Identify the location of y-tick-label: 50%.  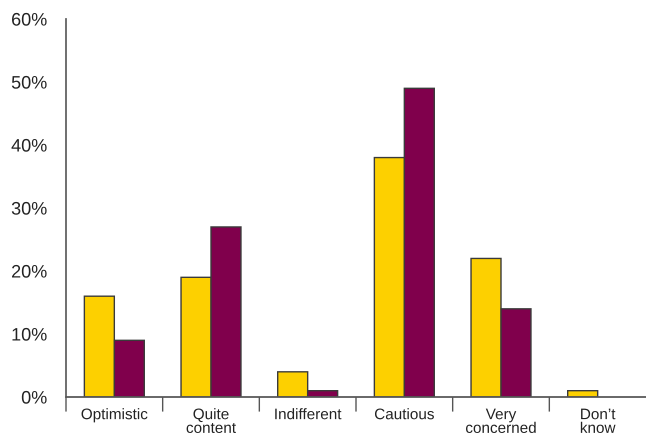
(29, 82).